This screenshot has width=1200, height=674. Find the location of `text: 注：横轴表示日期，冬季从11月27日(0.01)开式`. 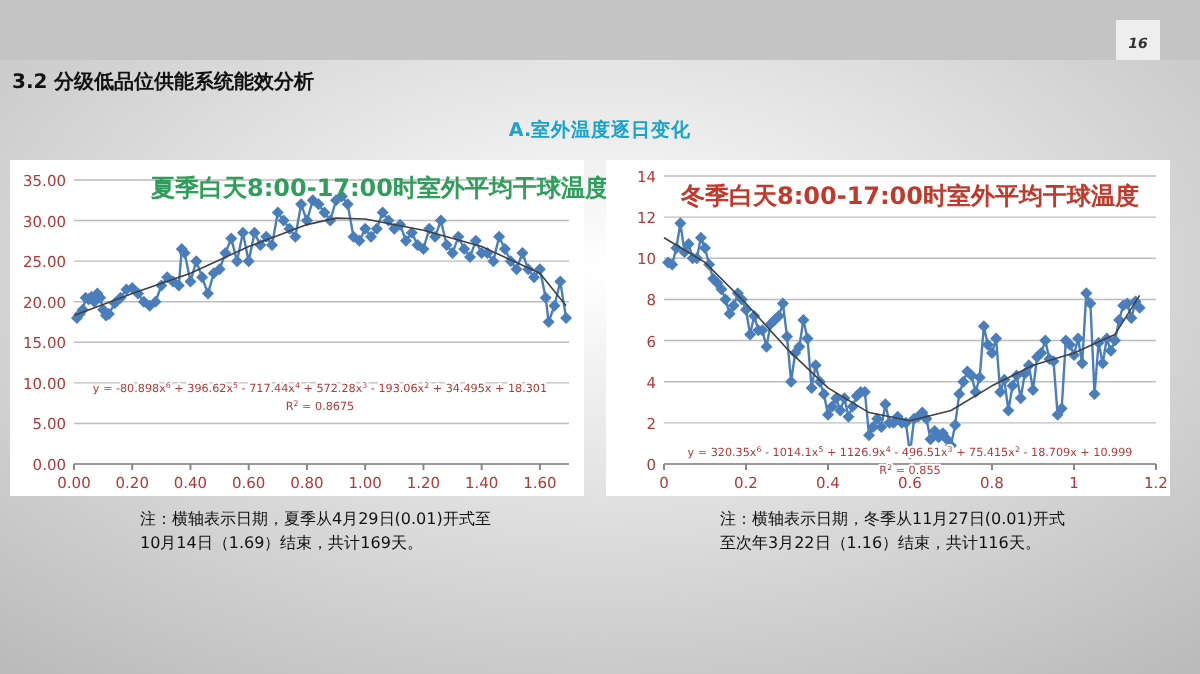

text: 注：横轴表示日期，冬季从11月27日(0.01)开式 is located at coordinates (892, 519).